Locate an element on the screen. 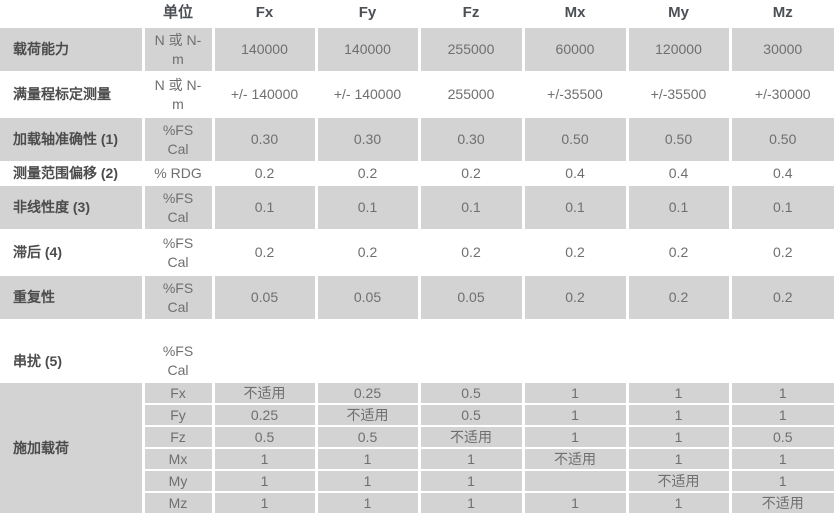 Image resolution: width=834 pixels, height=516 pixels. applied-load-row-my: My 1 1 1 不适用 1 is located at coordinates (417, 481).